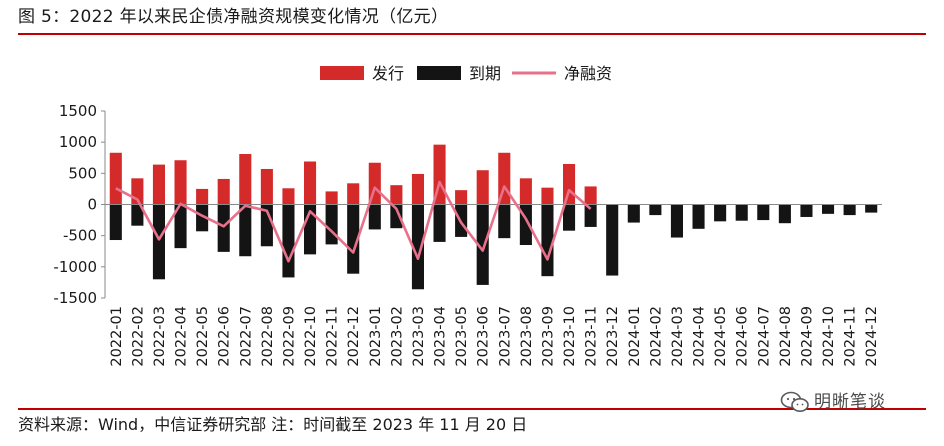  I want to click on legend: 发行 到期 净融资, so click(466, 73).